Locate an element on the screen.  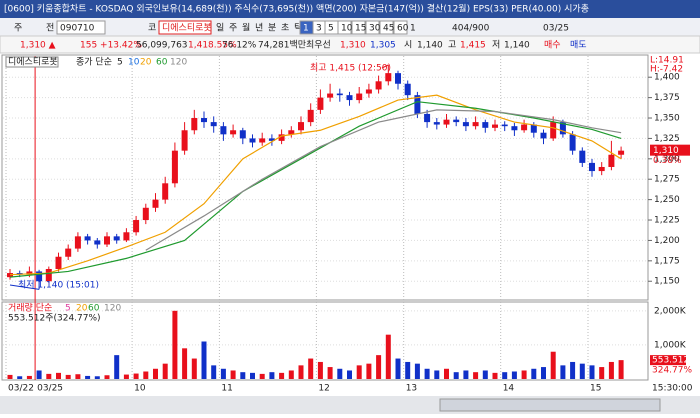
toolbar-item: 초 is located at coordinates (285, 28).